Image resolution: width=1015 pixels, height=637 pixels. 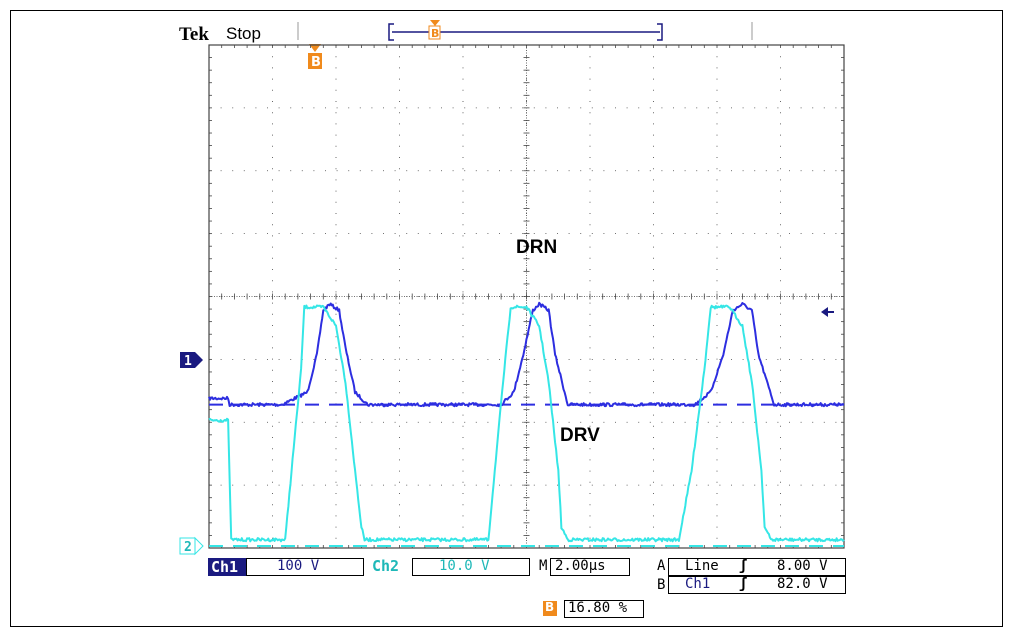 What do you see at coordinates (386, 566) in the screenshot?
I see `ch2-label: Ch2` at bounding box center [386, 566].